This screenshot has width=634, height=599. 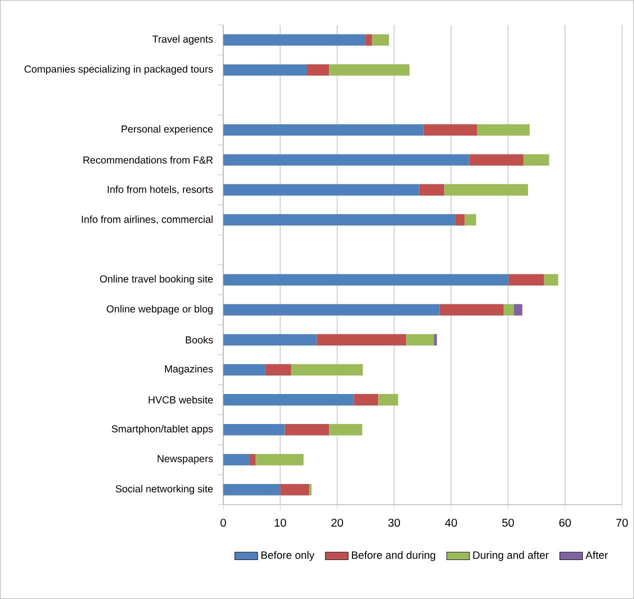 What do you see at coordinates (597, 555) in the screenshot?
I see `legend-label: After` at bounding box center [597, 555].